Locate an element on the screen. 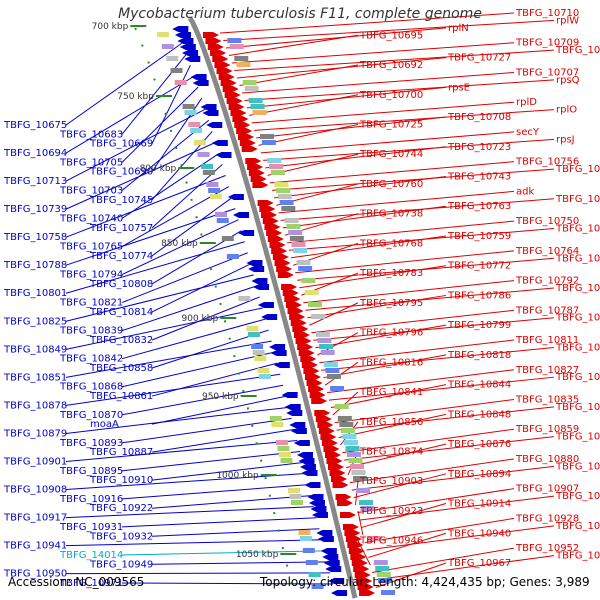 The width and height of the screenshot is (600, 600). forward-gene-label: TBFG_10727 is located at coordinates (479, 58).